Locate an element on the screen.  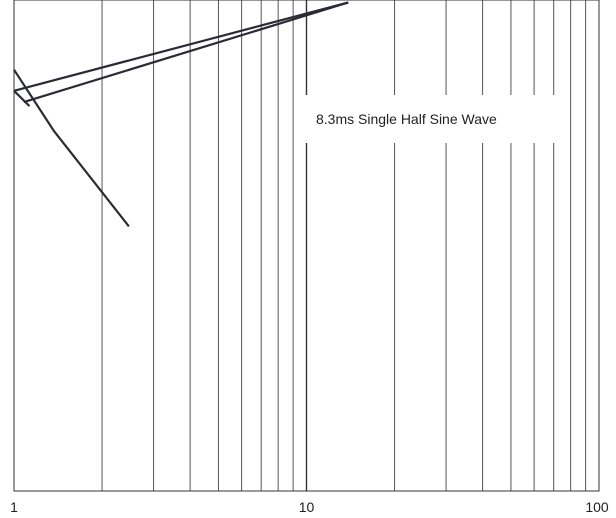
x-tick-label-10: 10 is located at coordinates (307, 507).